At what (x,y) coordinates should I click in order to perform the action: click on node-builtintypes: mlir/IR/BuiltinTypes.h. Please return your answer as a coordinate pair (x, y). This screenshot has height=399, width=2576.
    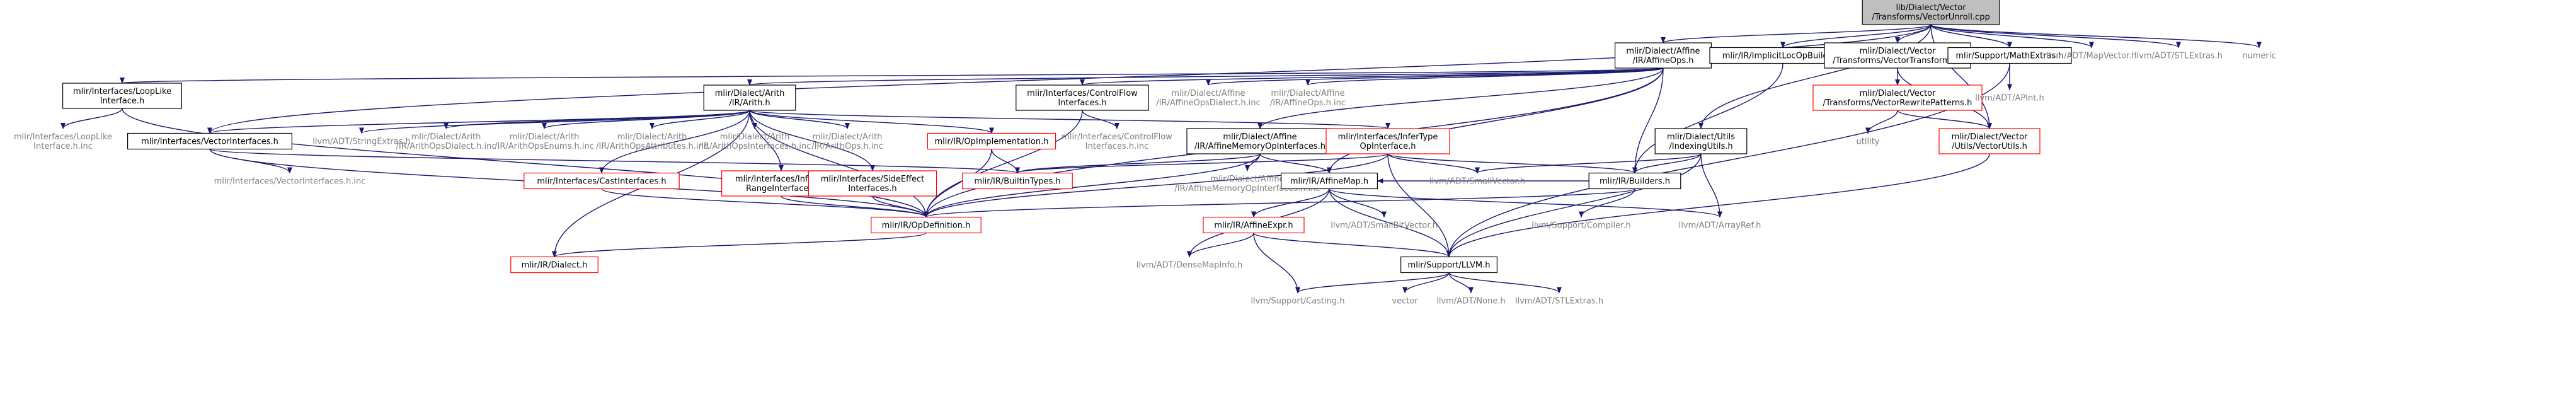
    Looking at the image, I should click on (1017, 181).